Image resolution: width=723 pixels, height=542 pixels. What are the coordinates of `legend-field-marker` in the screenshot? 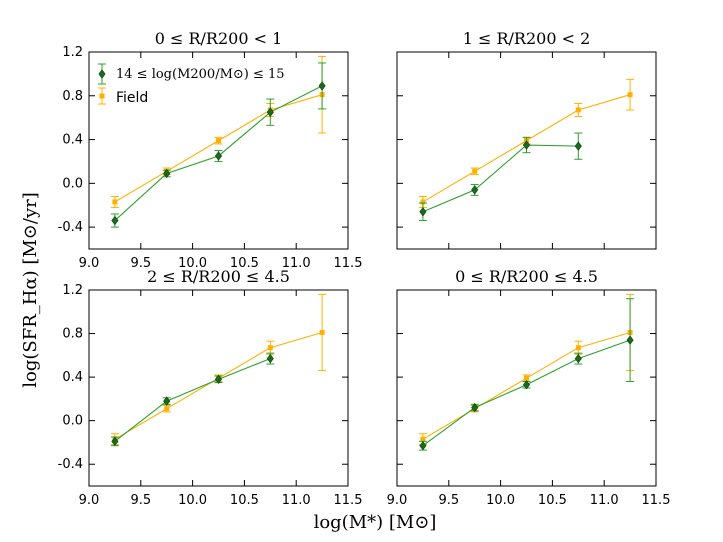 It's located at (102, 96).